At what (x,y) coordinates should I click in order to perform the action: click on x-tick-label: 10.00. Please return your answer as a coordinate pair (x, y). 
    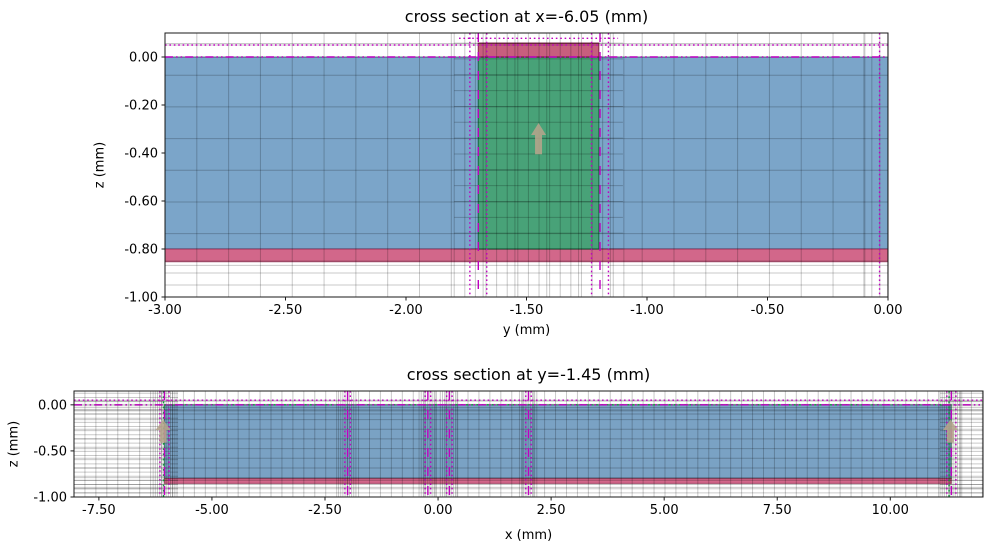
    Looking at the image, I should click on (890, 510).